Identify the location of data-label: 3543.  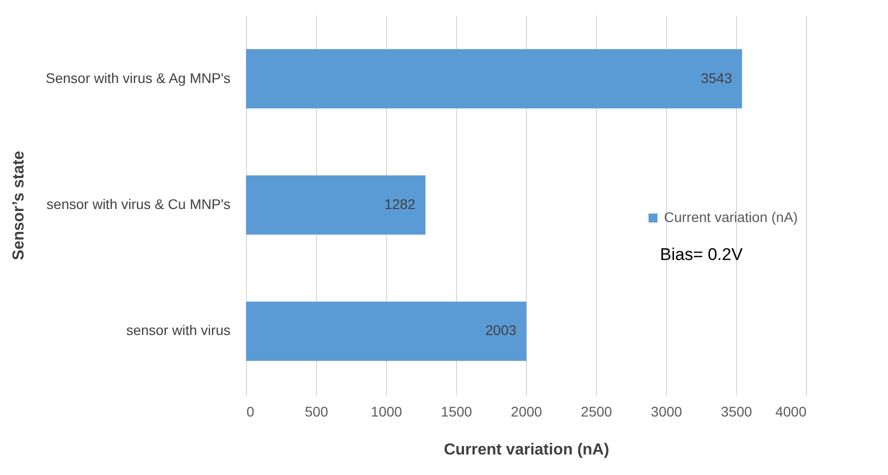
(716, 78).